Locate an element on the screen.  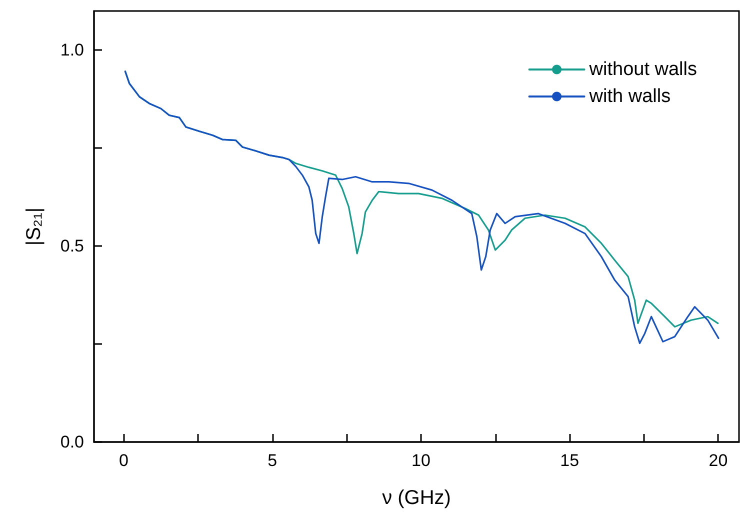
y-tick-label: 1.0 is located at coordinates (72, 50).